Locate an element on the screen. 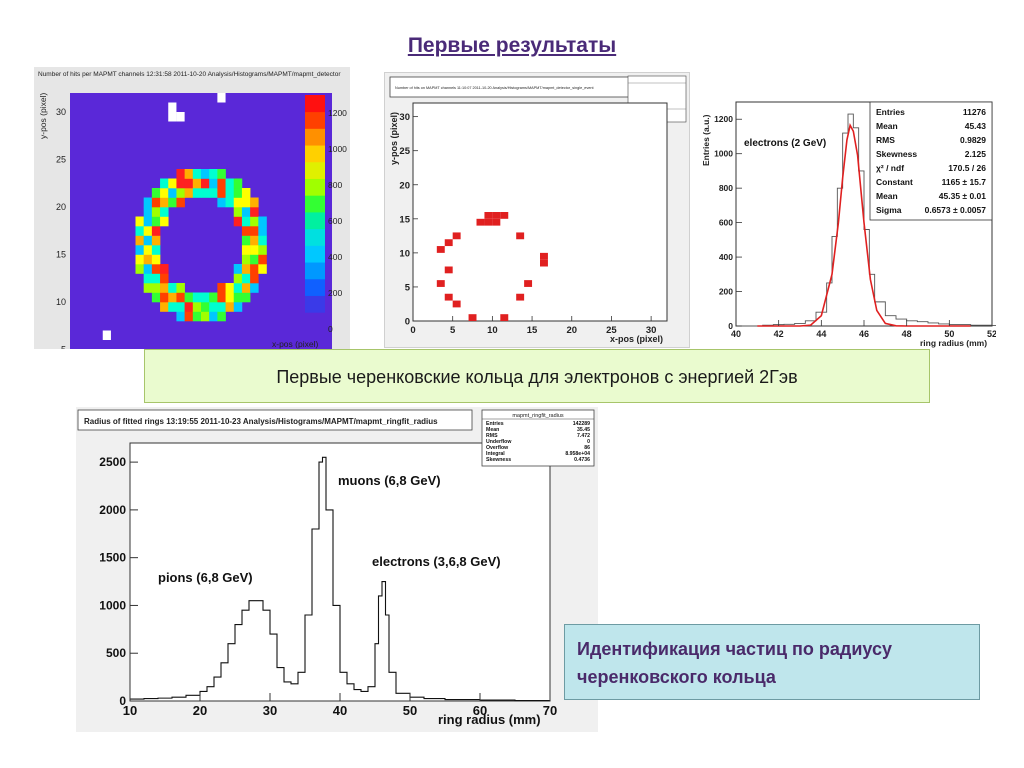  palette-tick: 1200 is located at coordinates (337, 113).